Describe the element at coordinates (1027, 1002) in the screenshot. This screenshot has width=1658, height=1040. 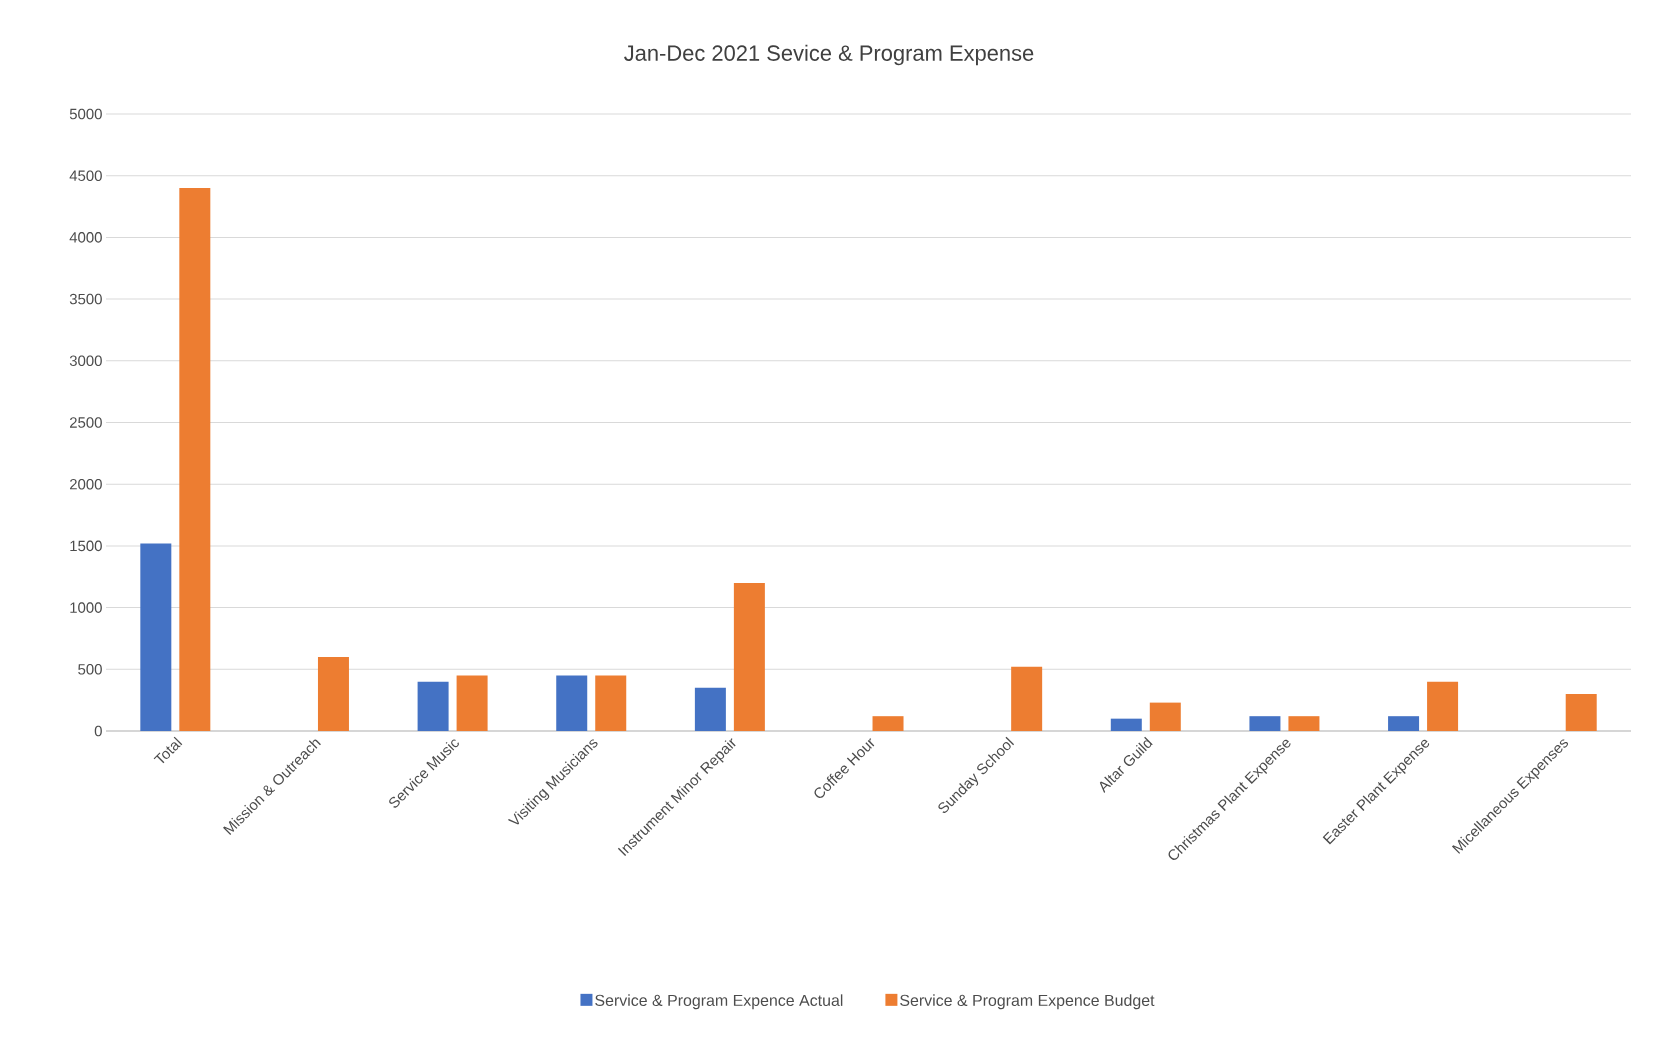
I see `legend-label: Service & Program Expence Budget` at that location.